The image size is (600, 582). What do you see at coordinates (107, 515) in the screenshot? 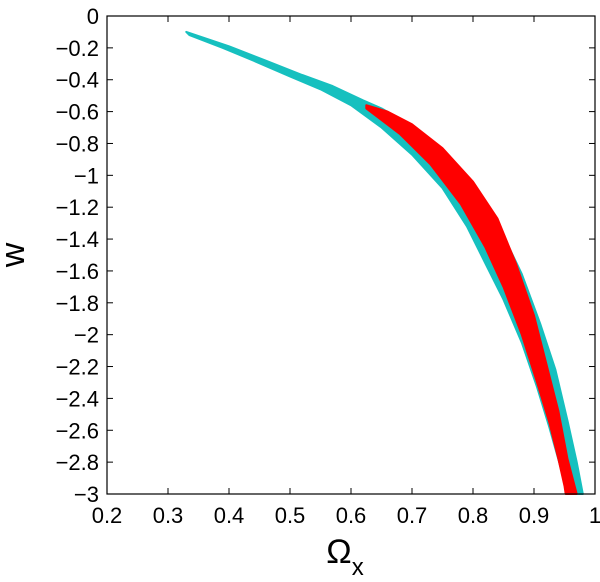
I see `x-tick-label: 0.2` at bounding box center [107, 515].